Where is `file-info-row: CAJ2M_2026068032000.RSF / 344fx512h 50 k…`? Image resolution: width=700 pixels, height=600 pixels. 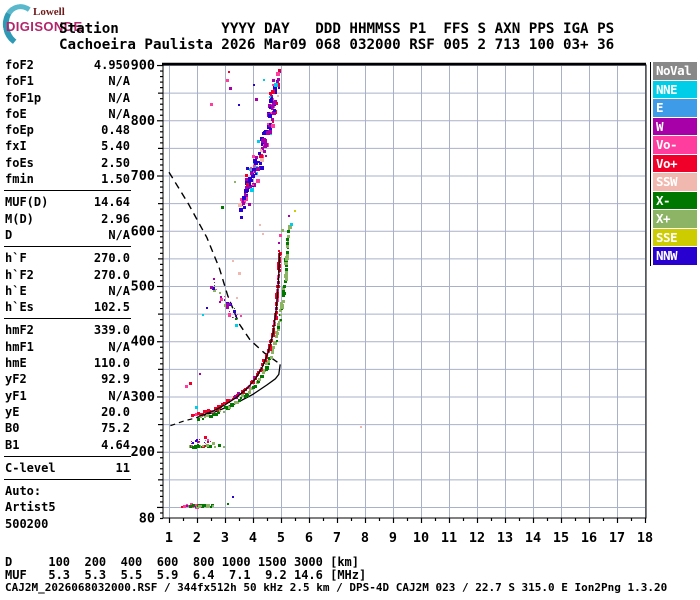 file-info-row: CAJ2M_2026068032000.RSF / 344fx512h 50 k… is located at coordinates (336, 587).